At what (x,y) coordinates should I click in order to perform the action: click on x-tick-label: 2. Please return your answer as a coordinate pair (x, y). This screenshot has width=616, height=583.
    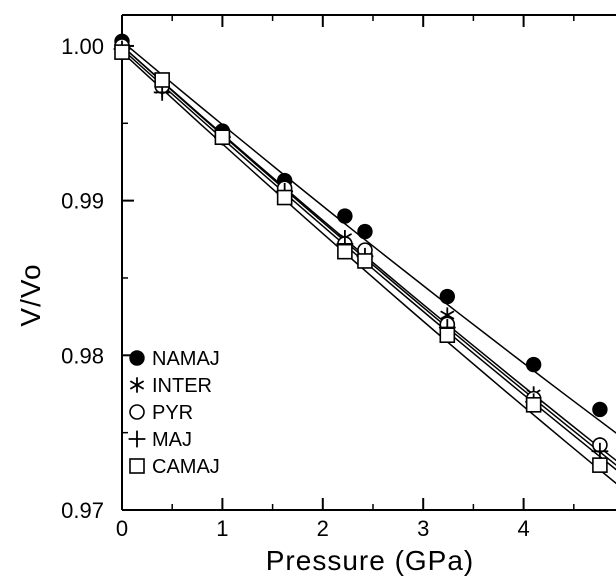
    Looking at the image, I should click on (323, 528).